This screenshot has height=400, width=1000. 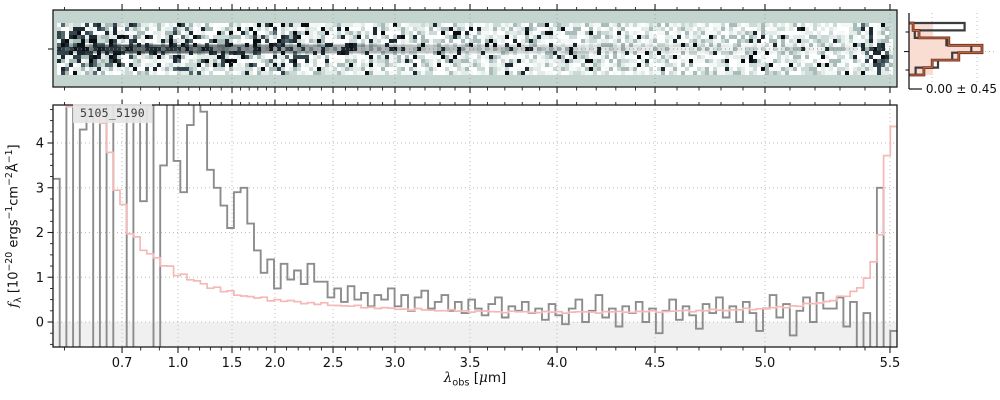 I want to click on x-tick-label: 1.5, so click(x=232, y=363).